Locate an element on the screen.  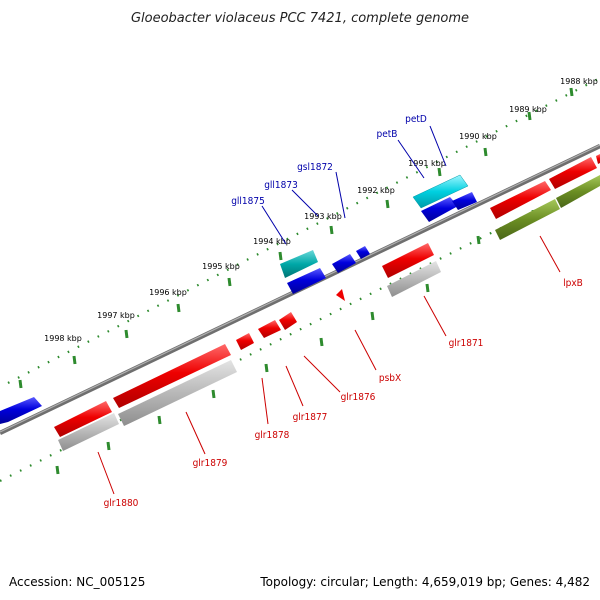
leader-gsl1872 is located at coordinates (340, 195).